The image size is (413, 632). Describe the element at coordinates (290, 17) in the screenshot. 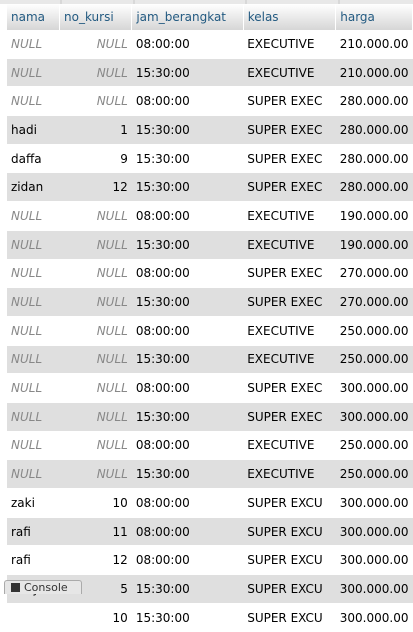

I see `column-header-kelas: kelas` at that location.